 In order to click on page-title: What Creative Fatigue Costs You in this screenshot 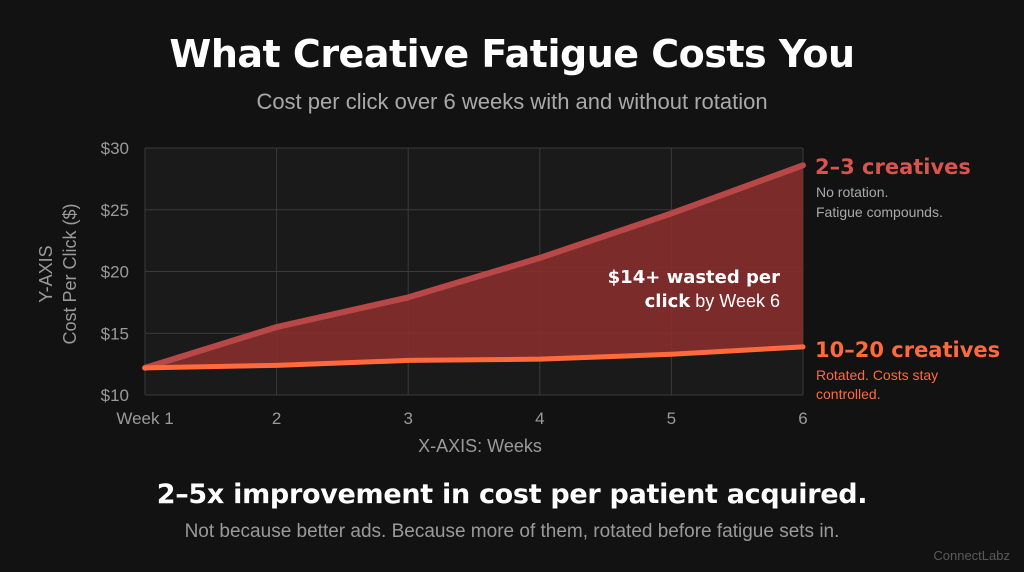, I will do `click(512, 54)`.